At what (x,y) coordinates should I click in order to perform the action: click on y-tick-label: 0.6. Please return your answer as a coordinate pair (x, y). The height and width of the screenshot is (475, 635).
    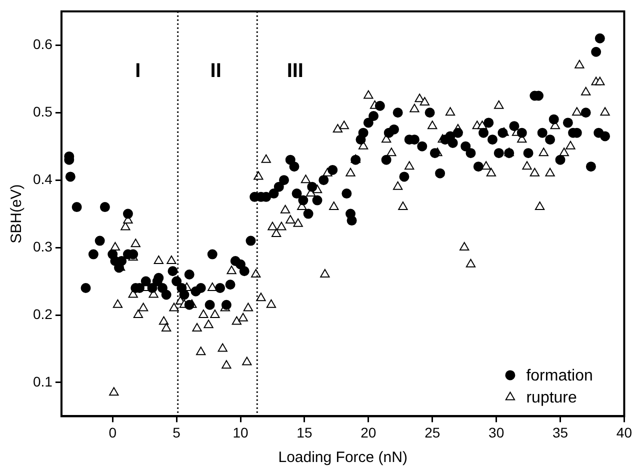
    Looking at the image, I should click on (42, 44).